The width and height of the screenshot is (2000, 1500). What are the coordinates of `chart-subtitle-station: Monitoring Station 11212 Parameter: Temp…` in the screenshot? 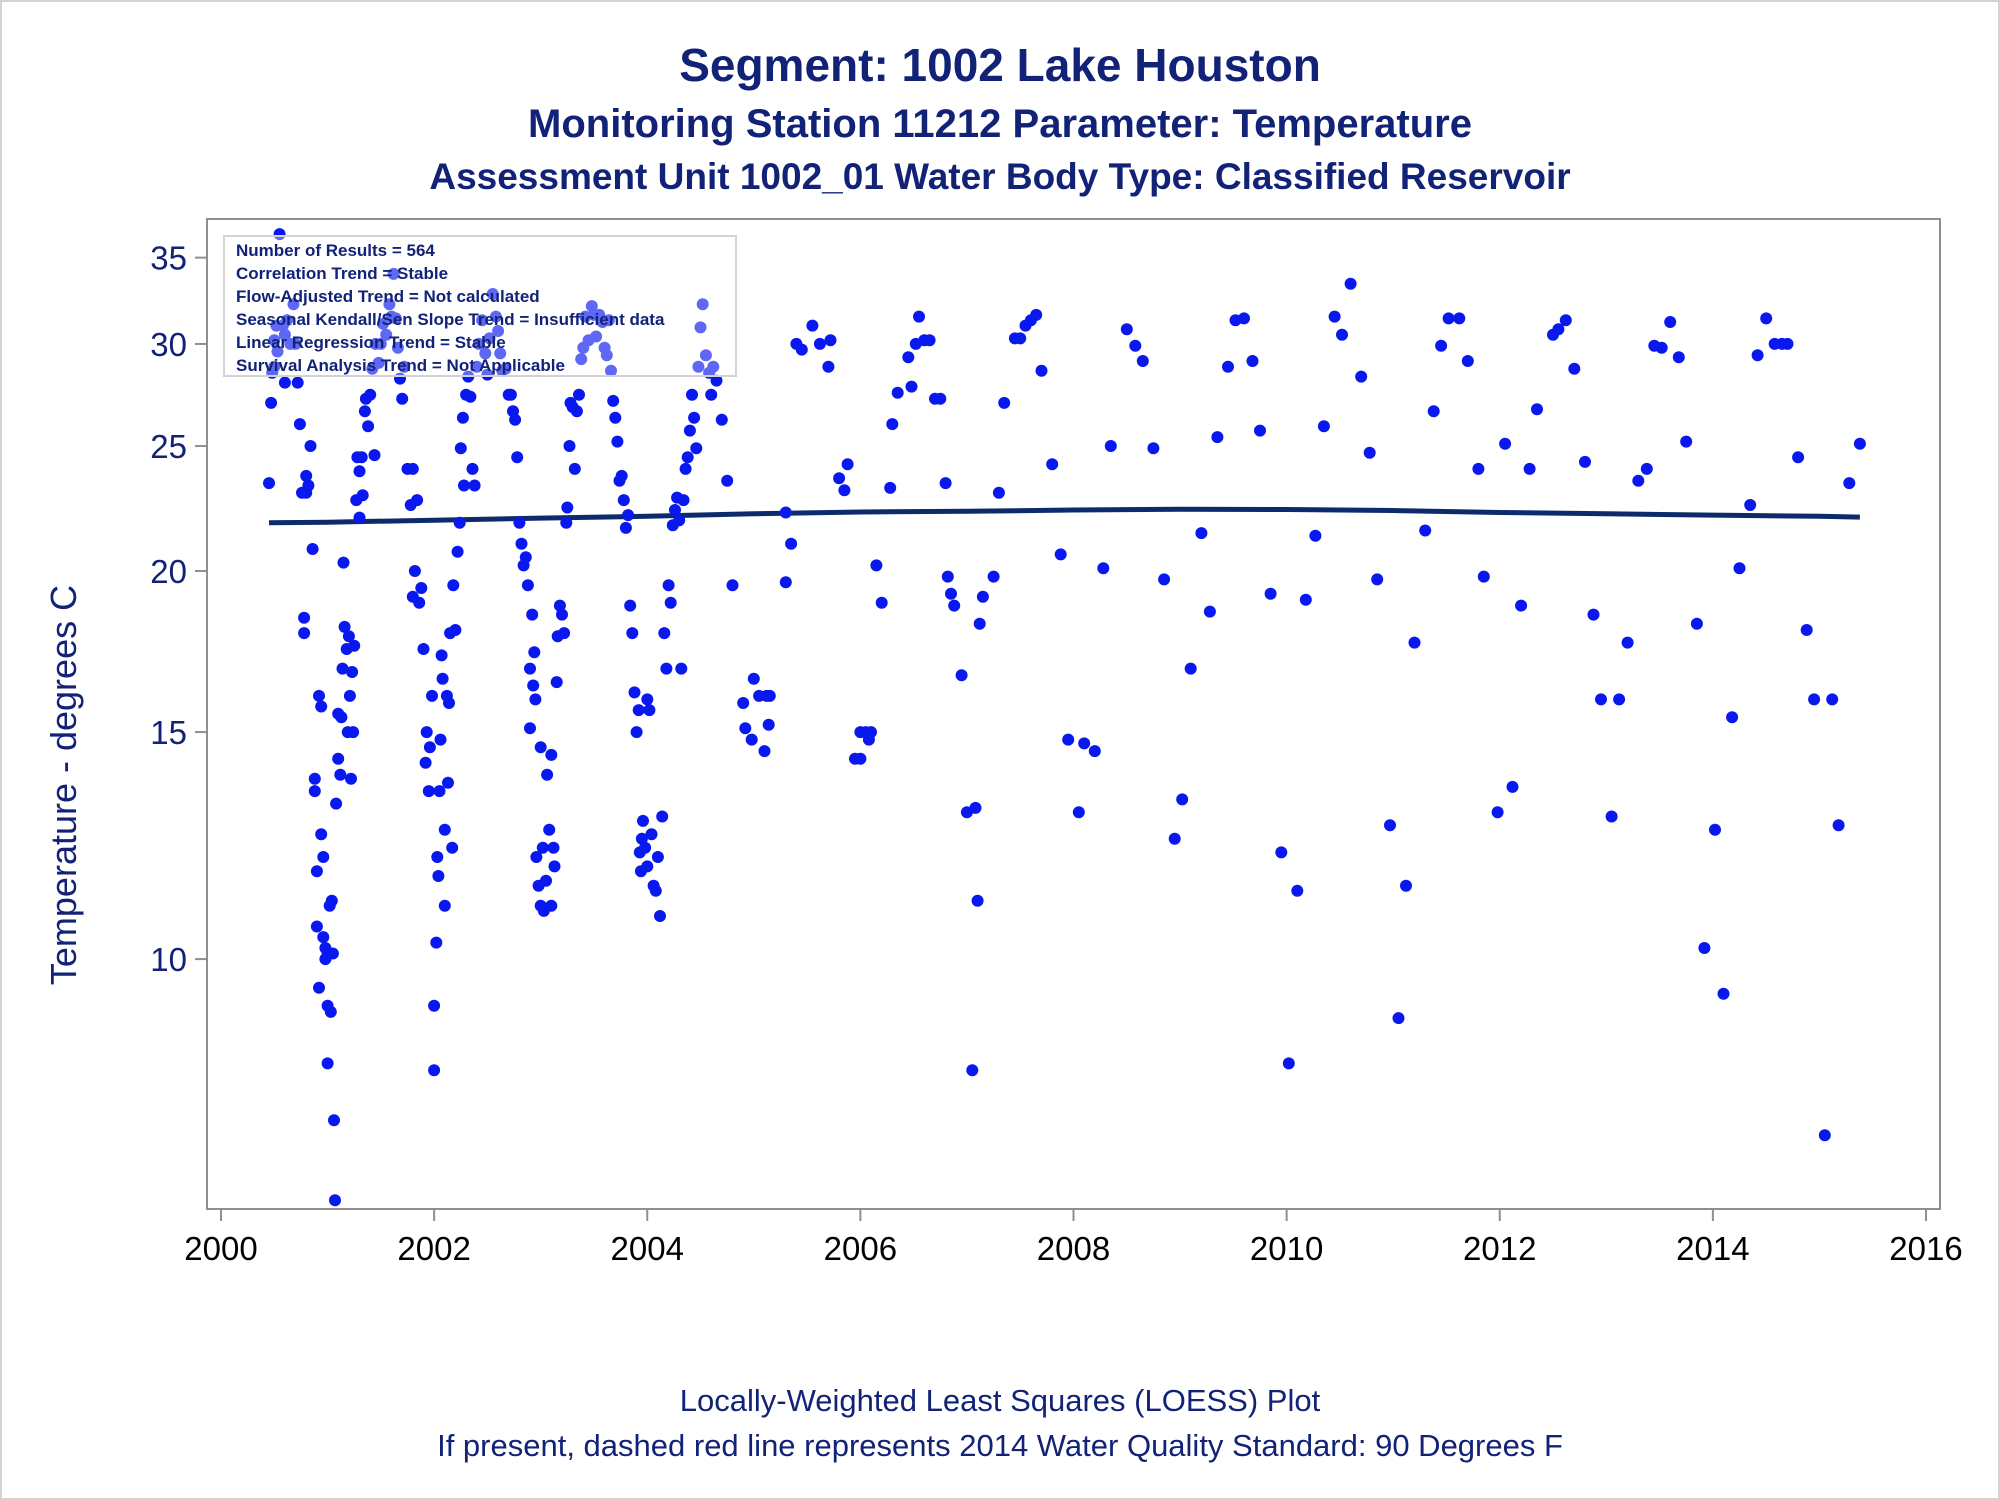 It's located at (1000, 124).